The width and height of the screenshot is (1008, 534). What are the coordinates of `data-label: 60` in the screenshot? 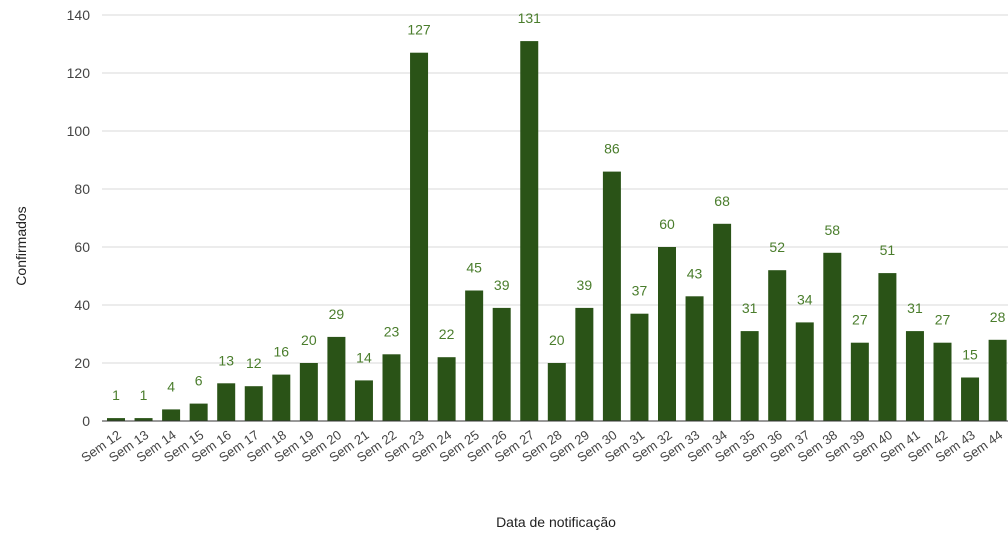 It's located at (667, 224).